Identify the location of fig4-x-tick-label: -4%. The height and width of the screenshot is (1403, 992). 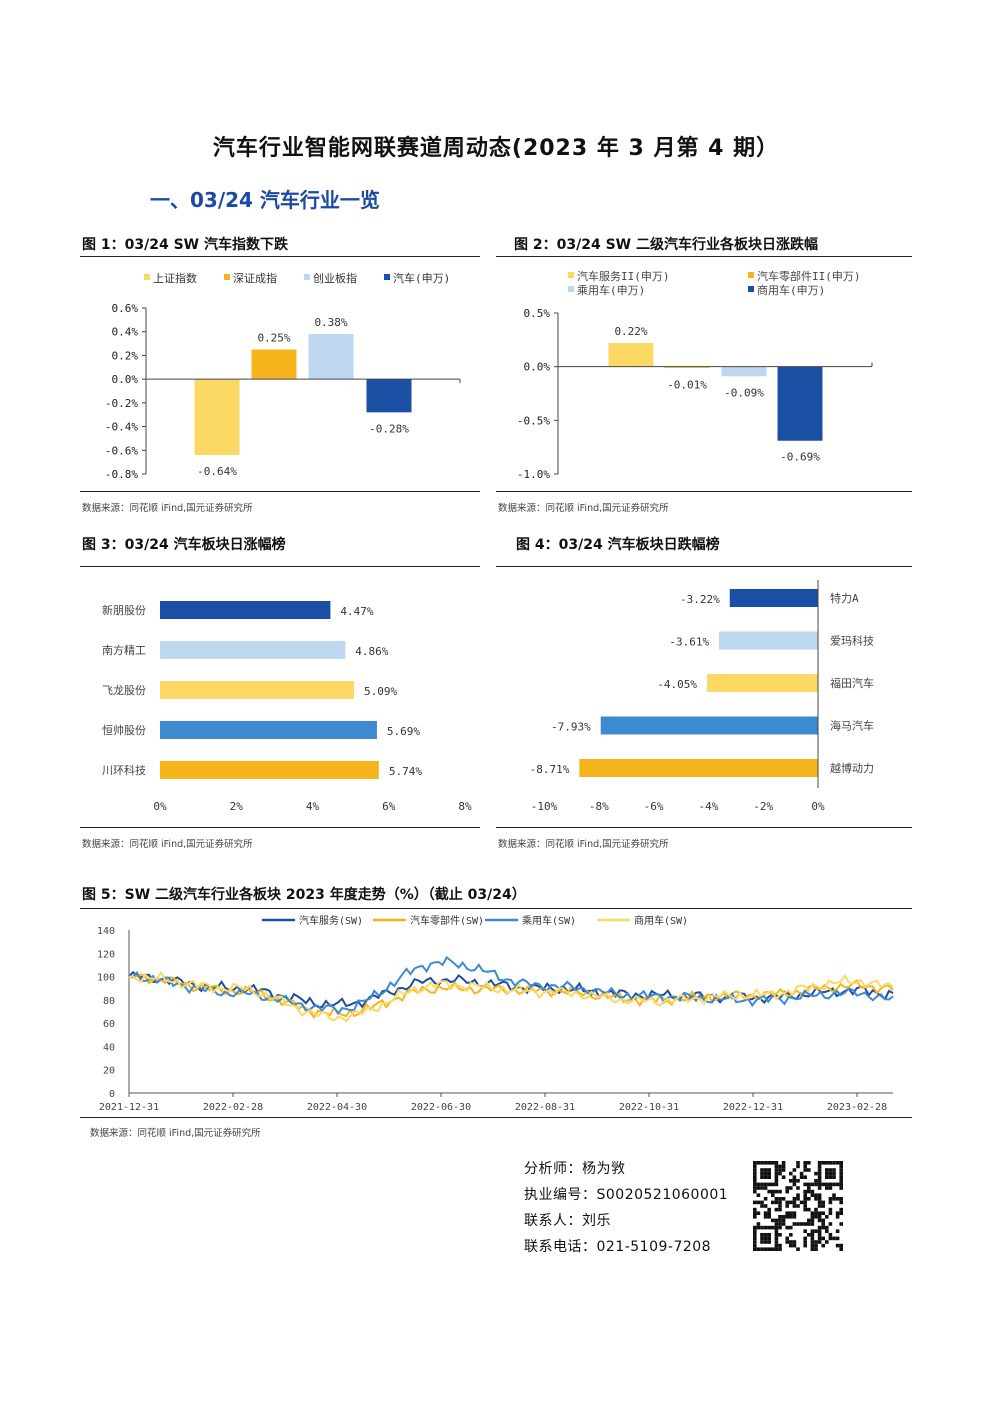
(708, 806).